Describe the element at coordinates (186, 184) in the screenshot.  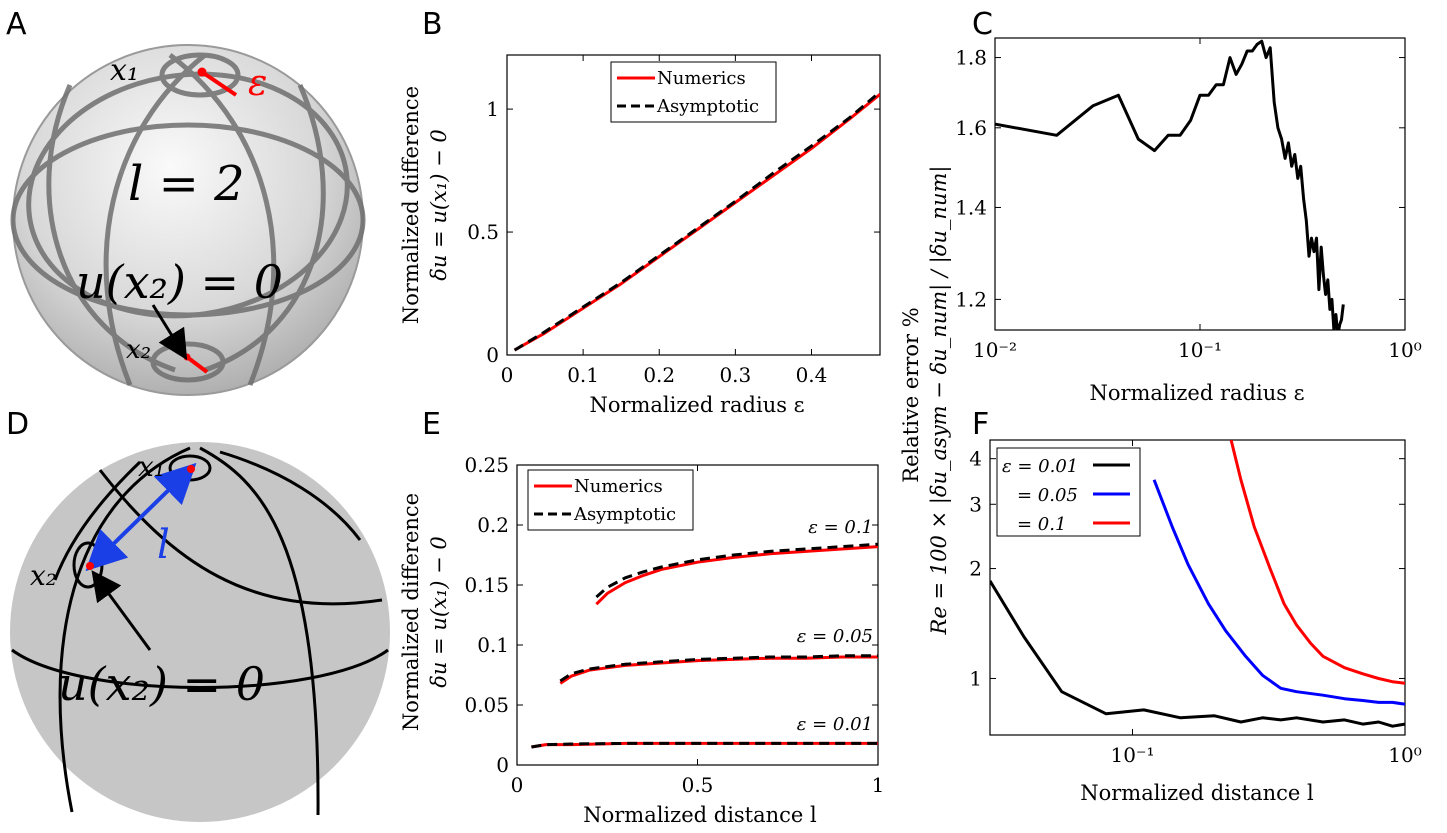
I see `label-l-a: l = 2` at that location.